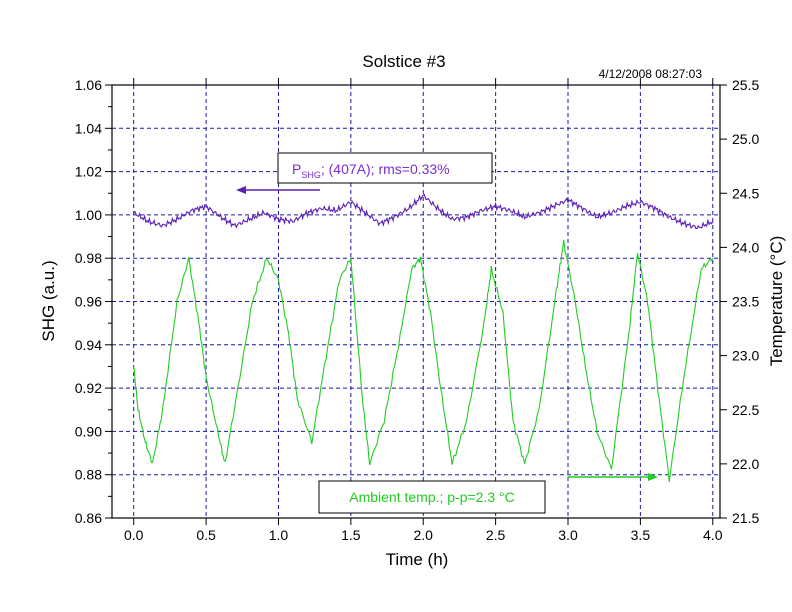  Describe the element at coordinates (745, 356) in the screenshot. I see `y-right-tick-label: 23.0` at that location.